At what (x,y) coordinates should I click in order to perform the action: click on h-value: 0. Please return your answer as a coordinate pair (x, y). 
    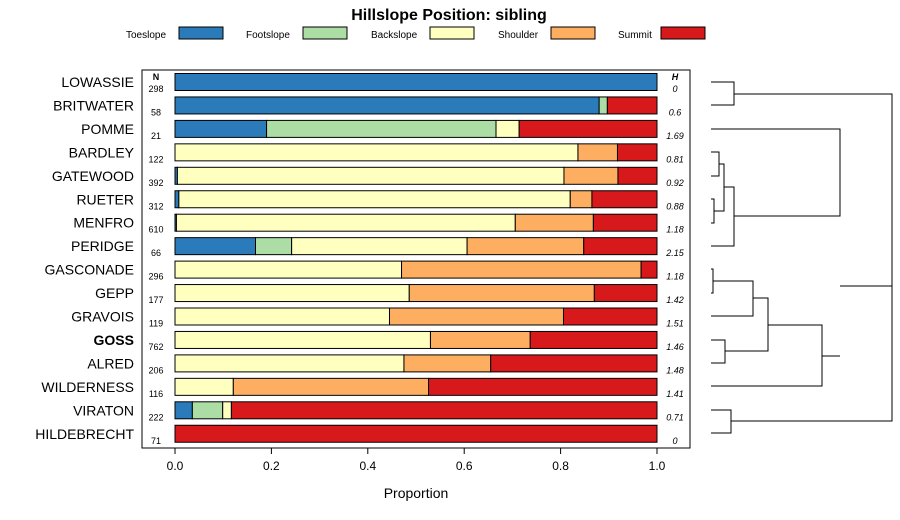
    Looking at the image, I should click on (674, 89).